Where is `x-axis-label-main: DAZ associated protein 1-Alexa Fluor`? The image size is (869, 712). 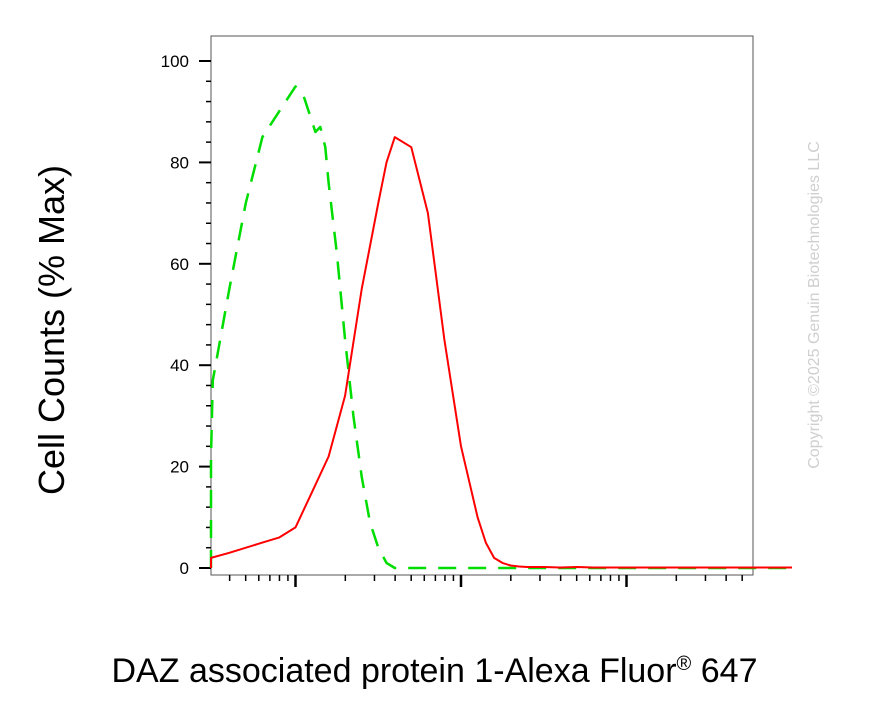
x-axis-label-main: DAZ associated protein 1-Alexa Fluor is located at coordinates (394, 671).